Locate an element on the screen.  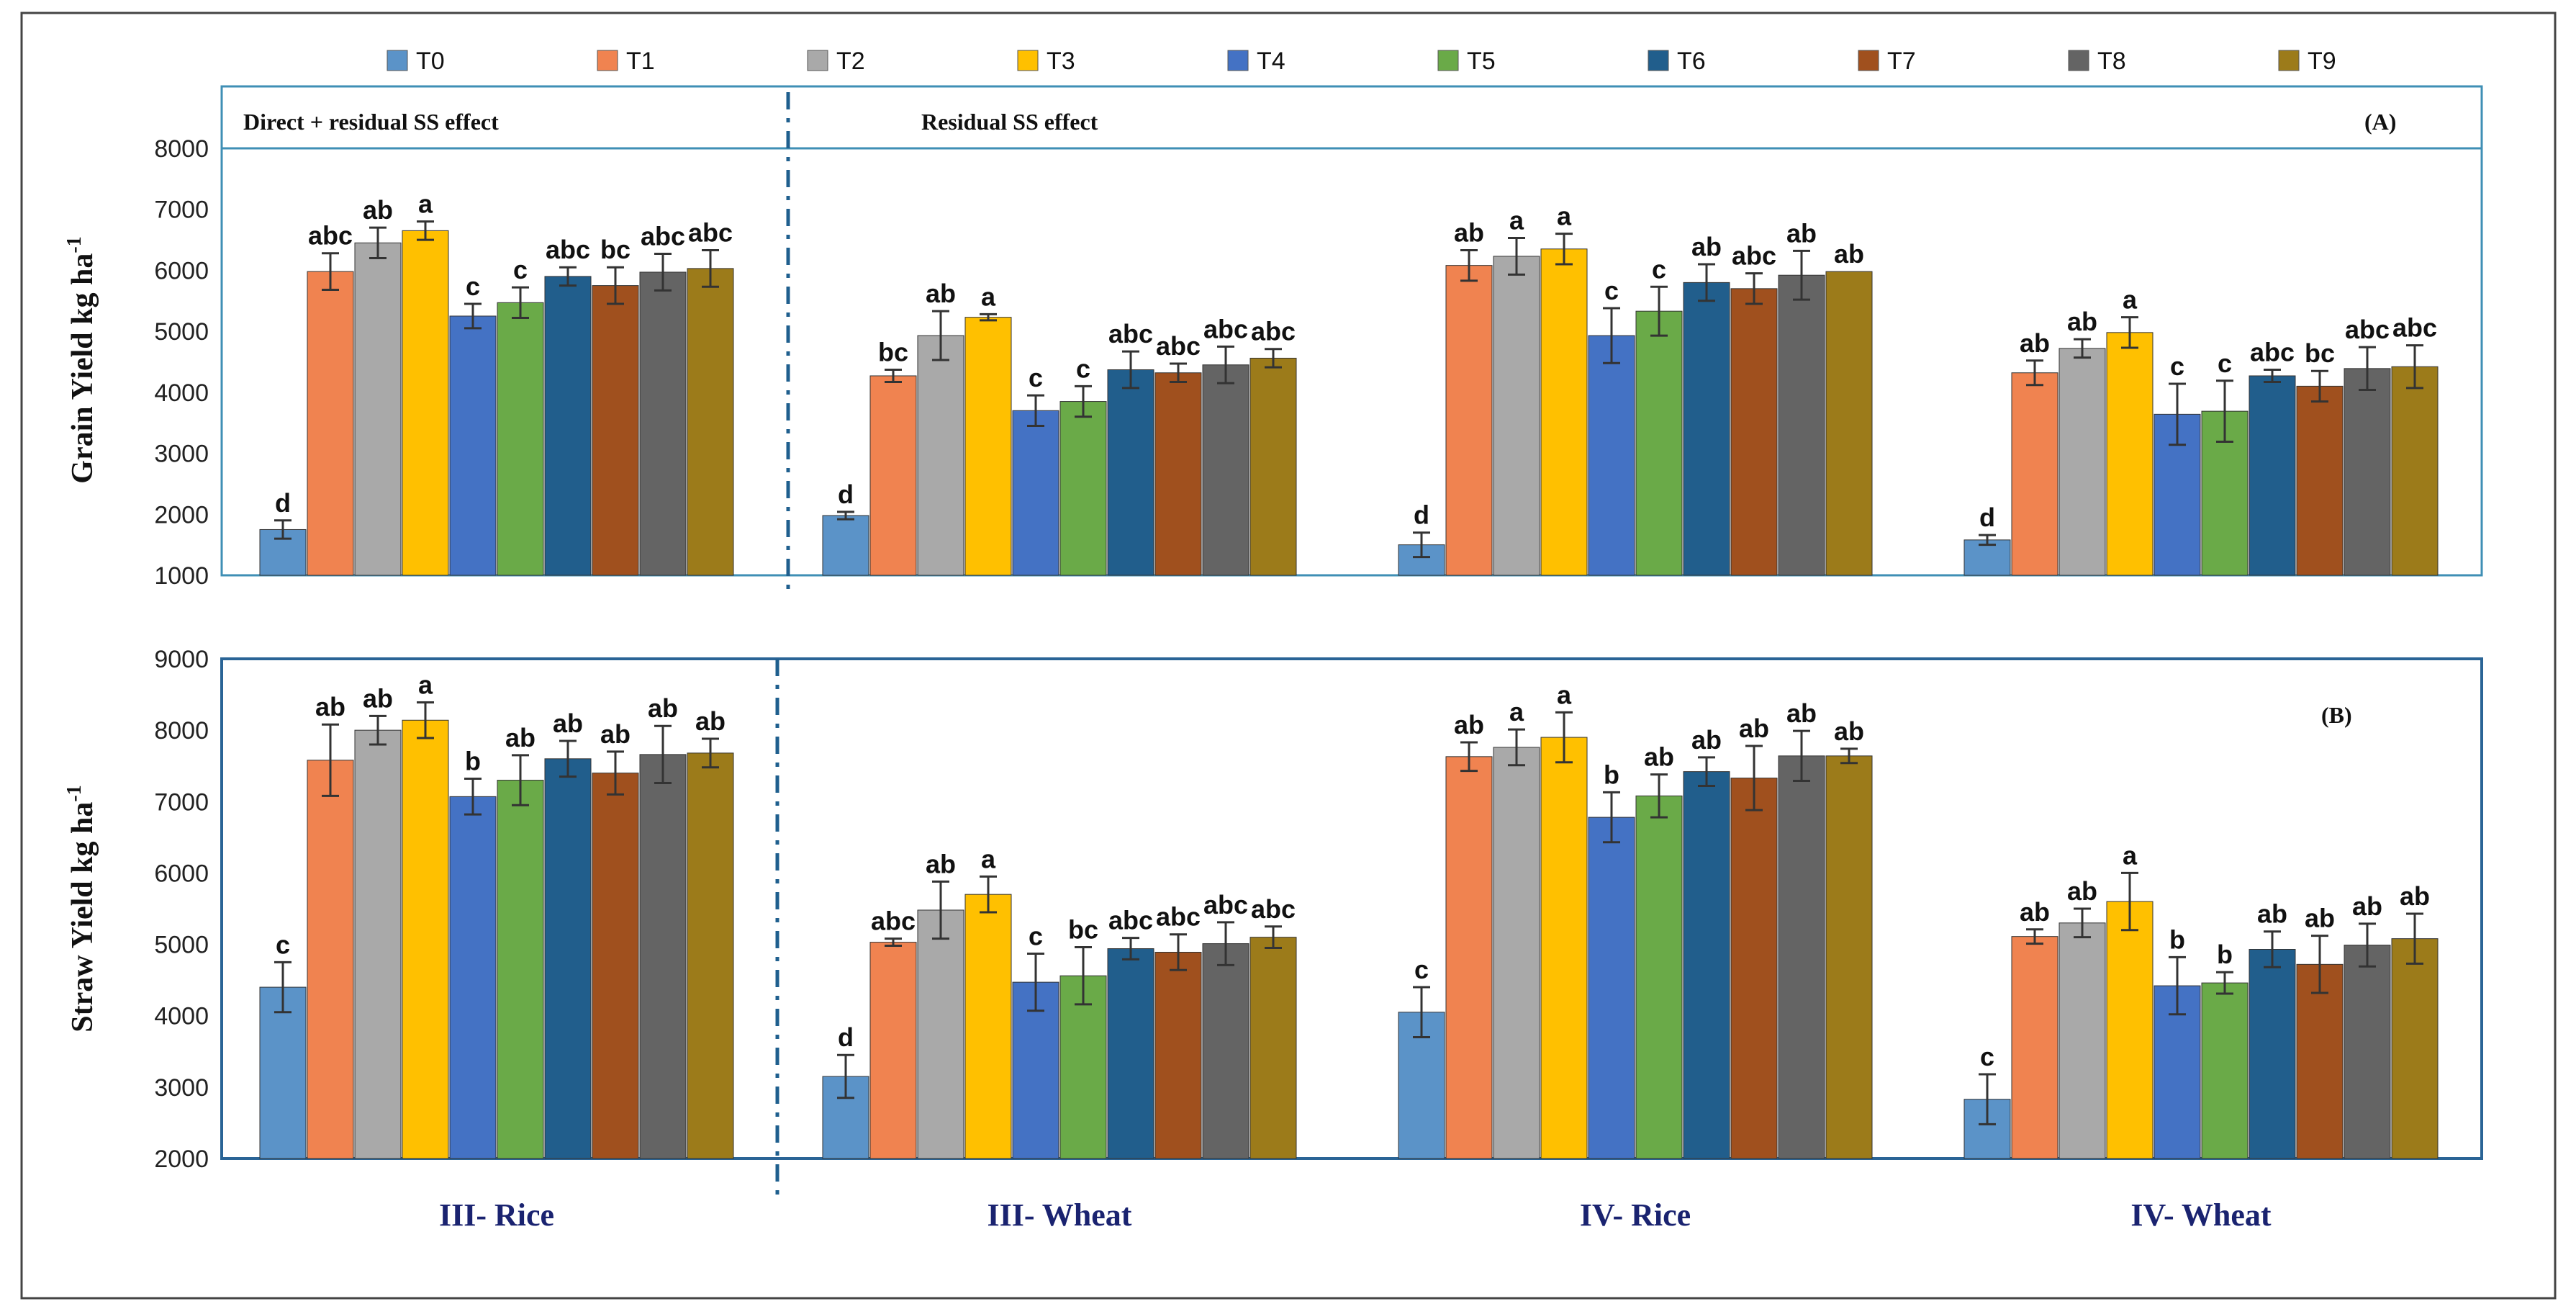
panel-a-label-t1-cat3: ab is located at coordinates (2035, 343).